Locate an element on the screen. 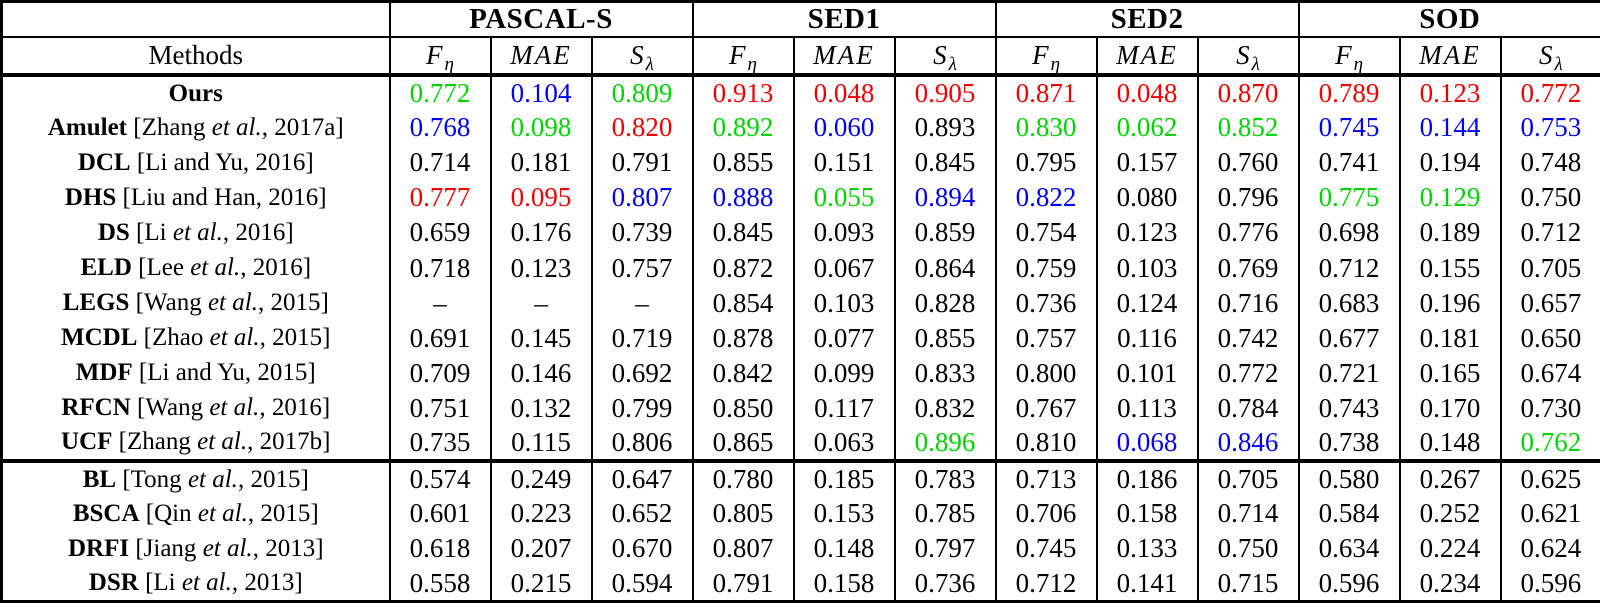 This screenshot has height=603, width=1600. value-cell: – is located at coordinates (642, 303).